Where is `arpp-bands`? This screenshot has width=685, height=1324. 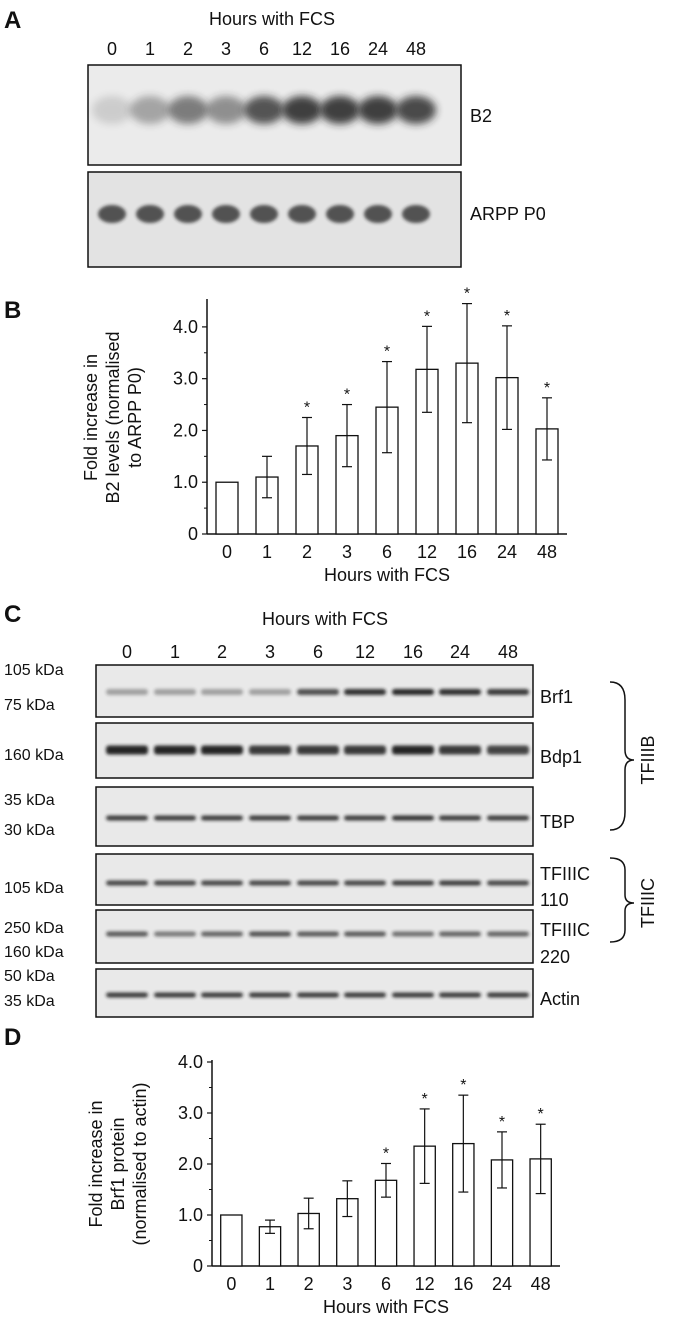 arpp-bands is located at coordinates (264, 214).